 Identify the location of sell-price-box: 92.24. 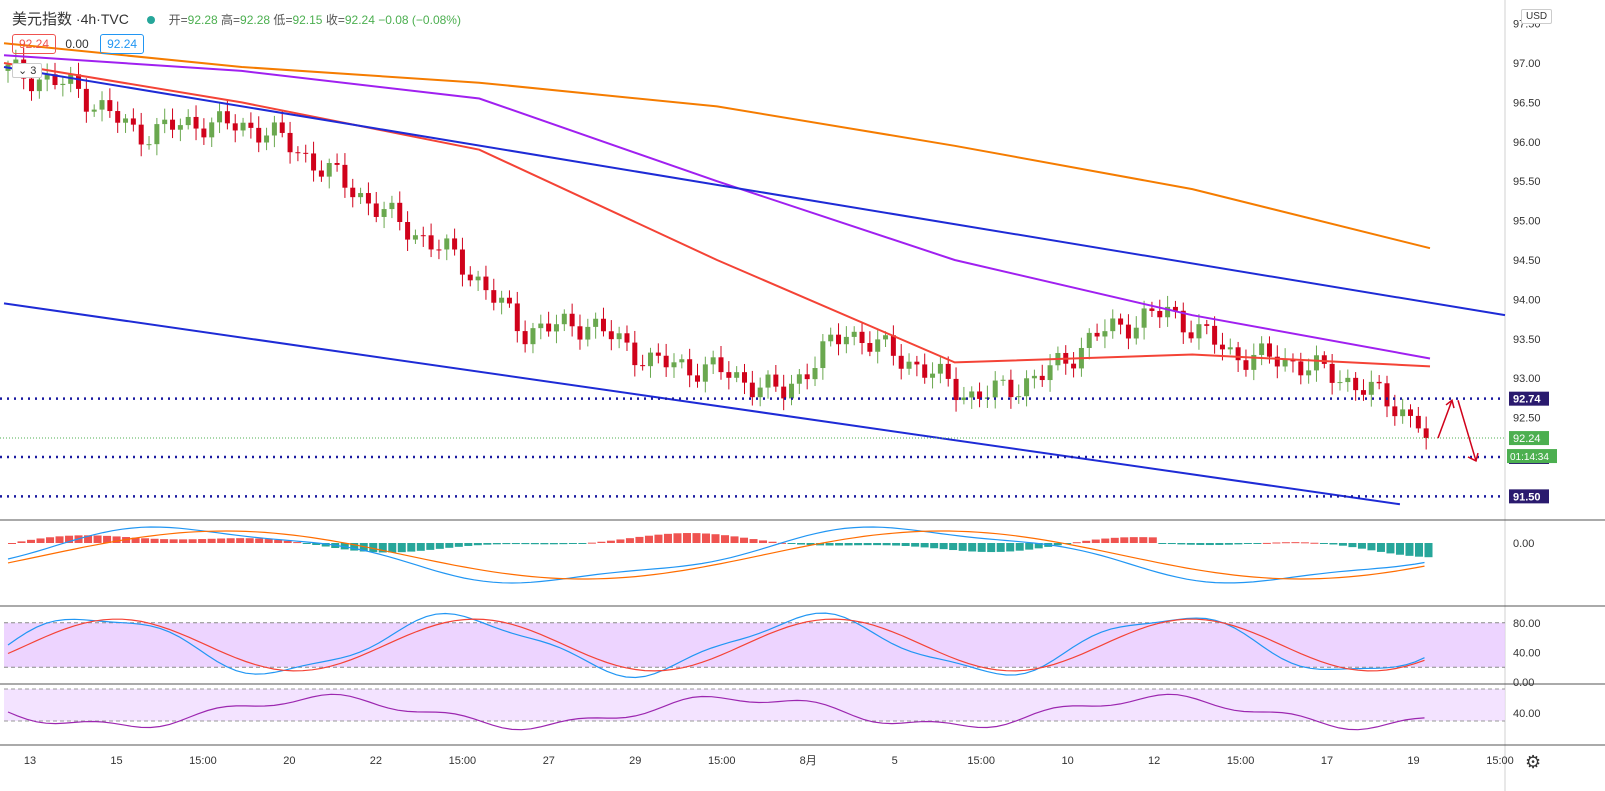
(34, 44).